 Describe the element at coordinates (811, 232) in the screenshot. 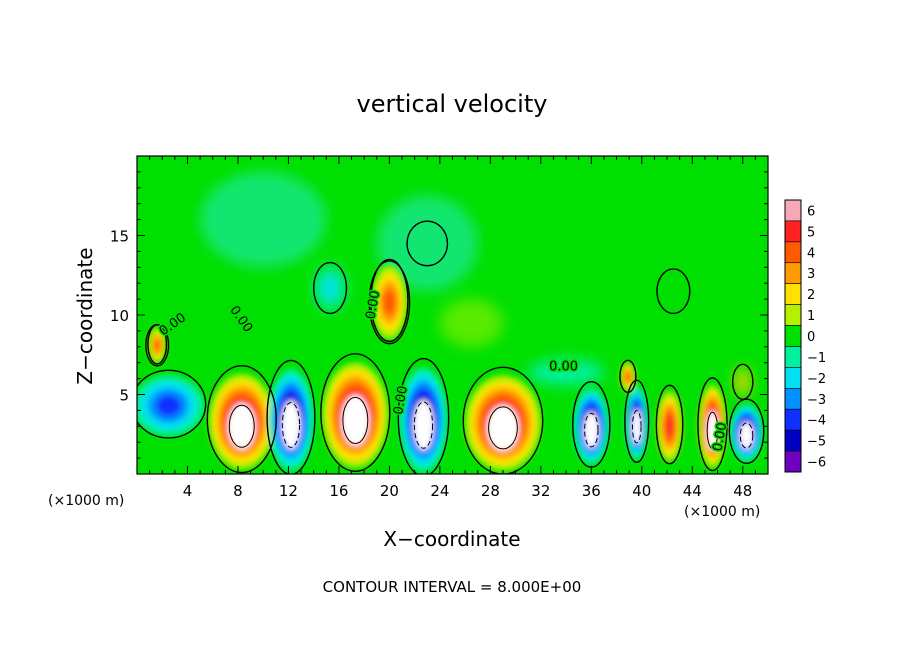

I see `colorbar-label: 5` at that location.